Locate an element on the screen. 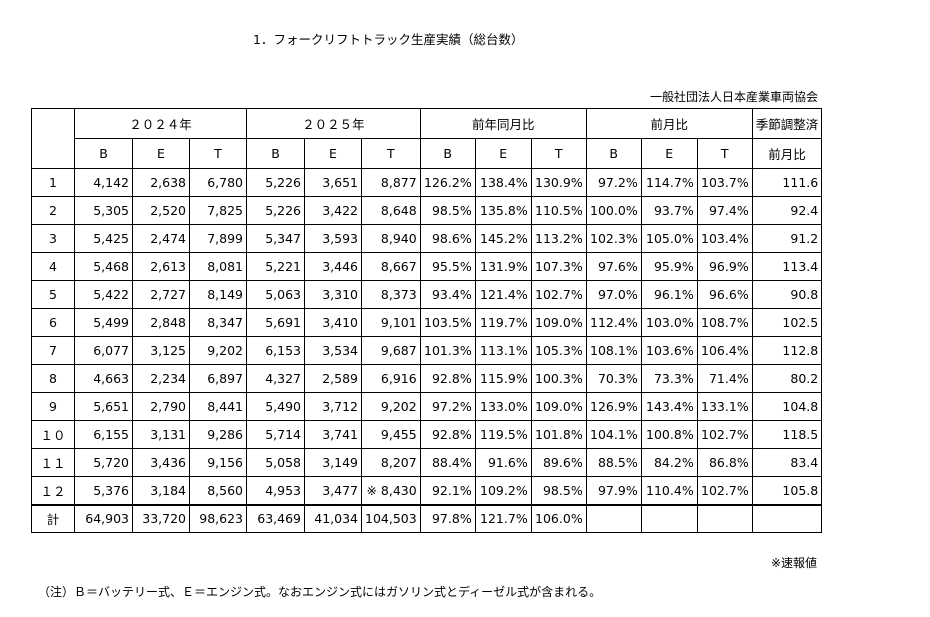 The image size is (930, 617). table-cell: 102.5 is located at coordinates (787, 322).